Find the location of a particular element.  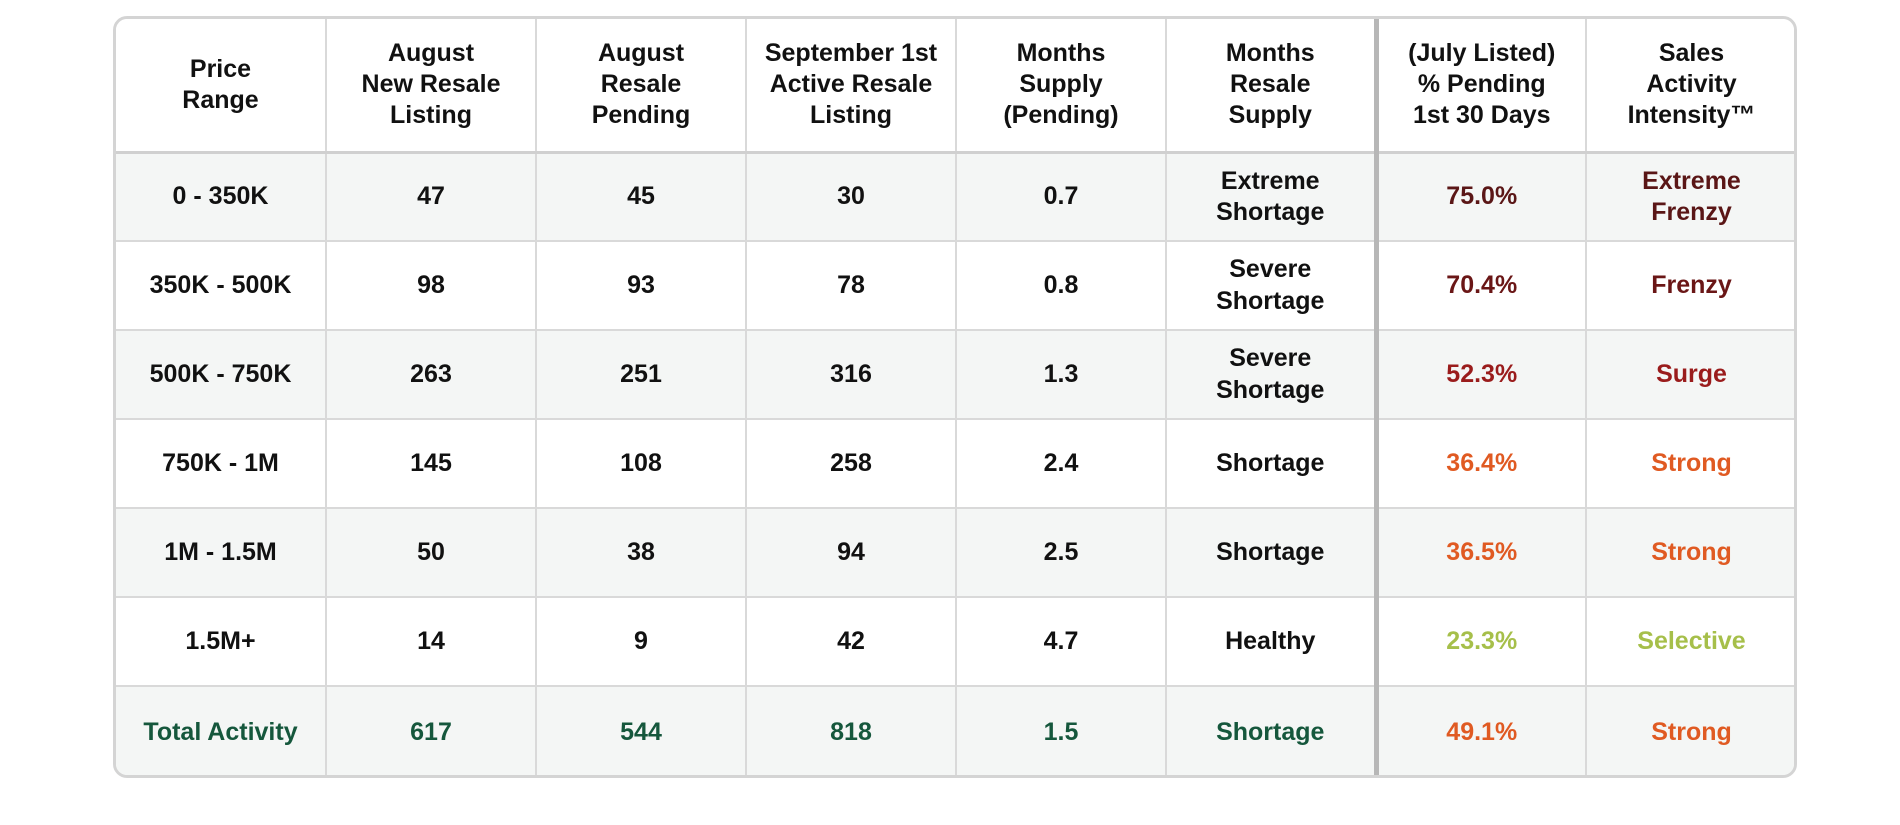

cell-active-listing: 316 is located at coordinates (851, 375).